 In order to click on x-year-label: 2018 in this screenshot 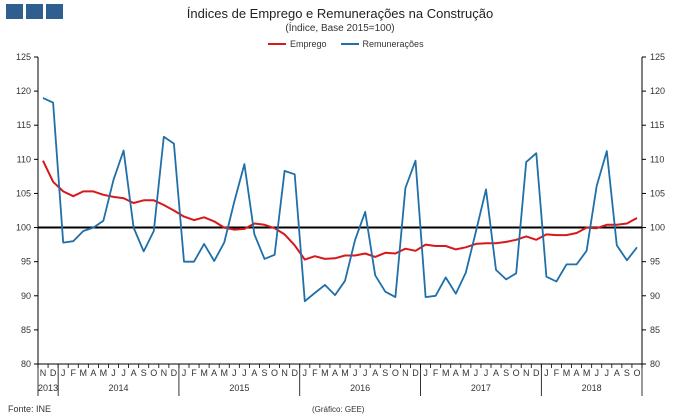, I will do `click(592, 388)`.